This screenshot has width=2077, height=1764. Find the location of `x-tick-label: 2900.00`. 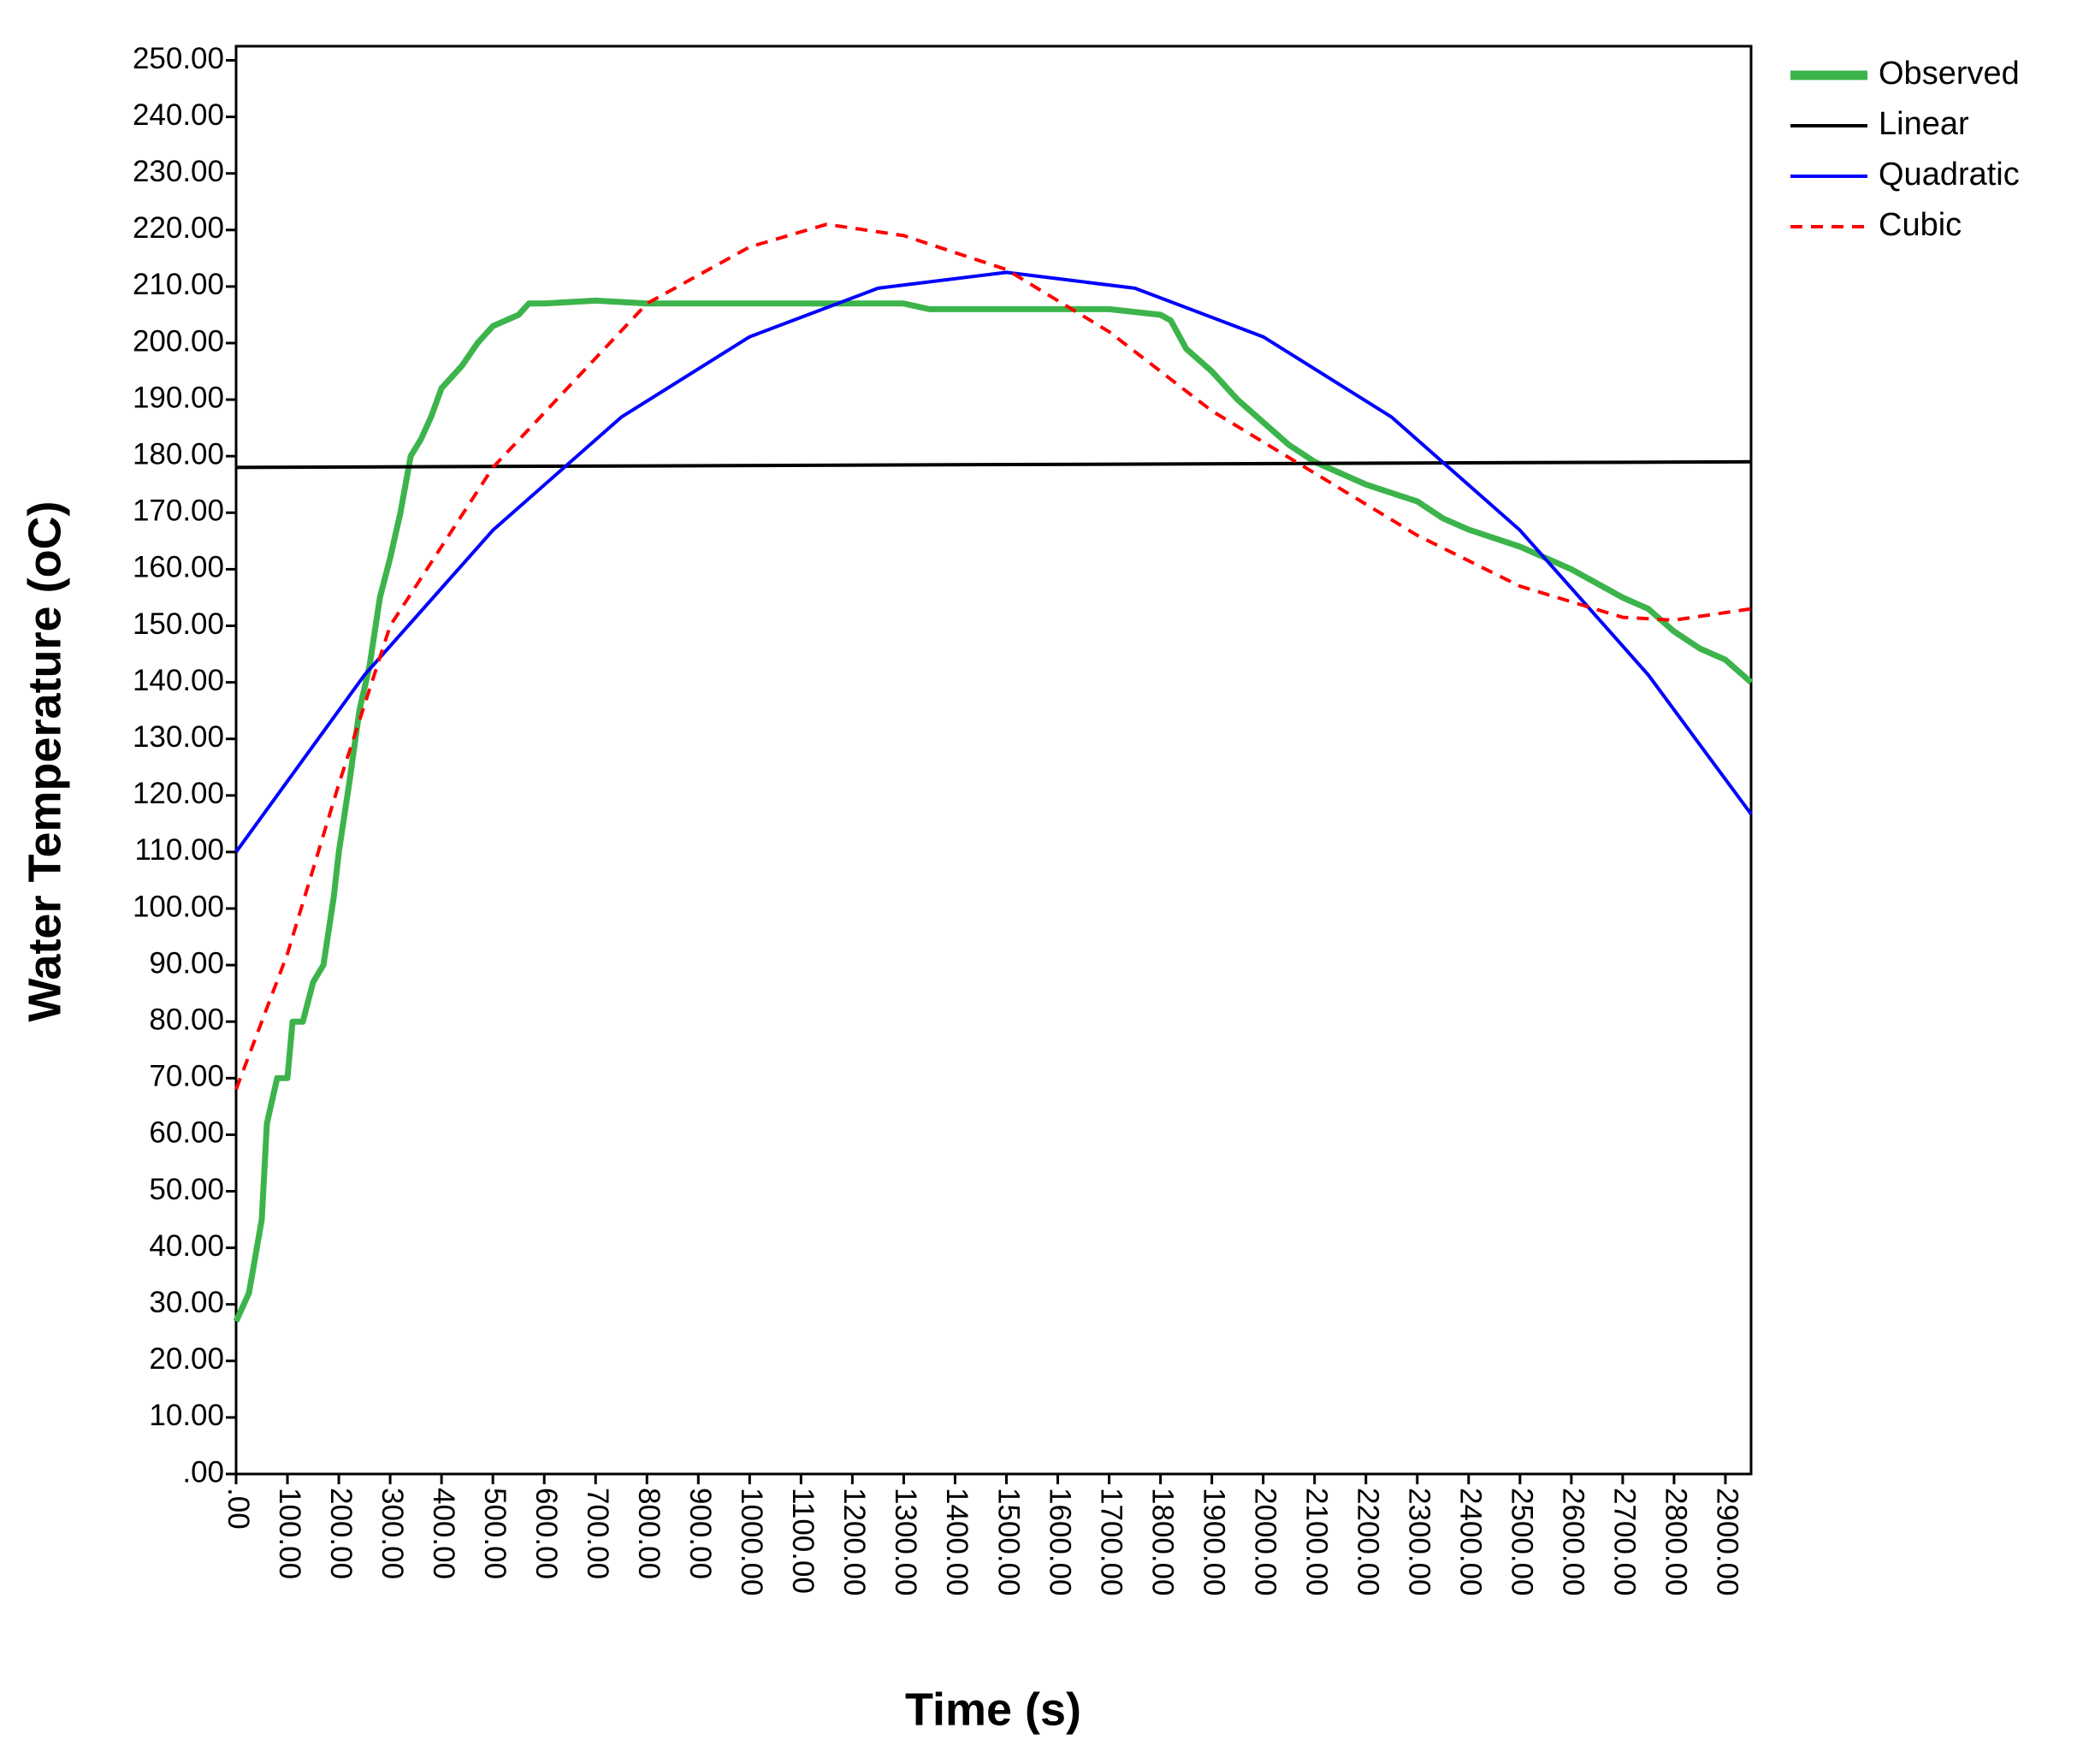

x-tick-label: 2900.00 is located at coordinates (1727, 1542).